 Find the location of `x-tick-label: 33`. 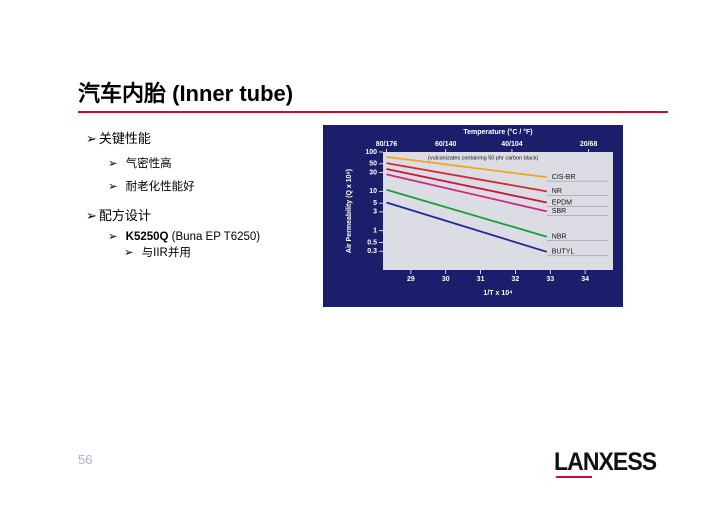

x-tick-label: 33 is located at coordinates (550, 279).